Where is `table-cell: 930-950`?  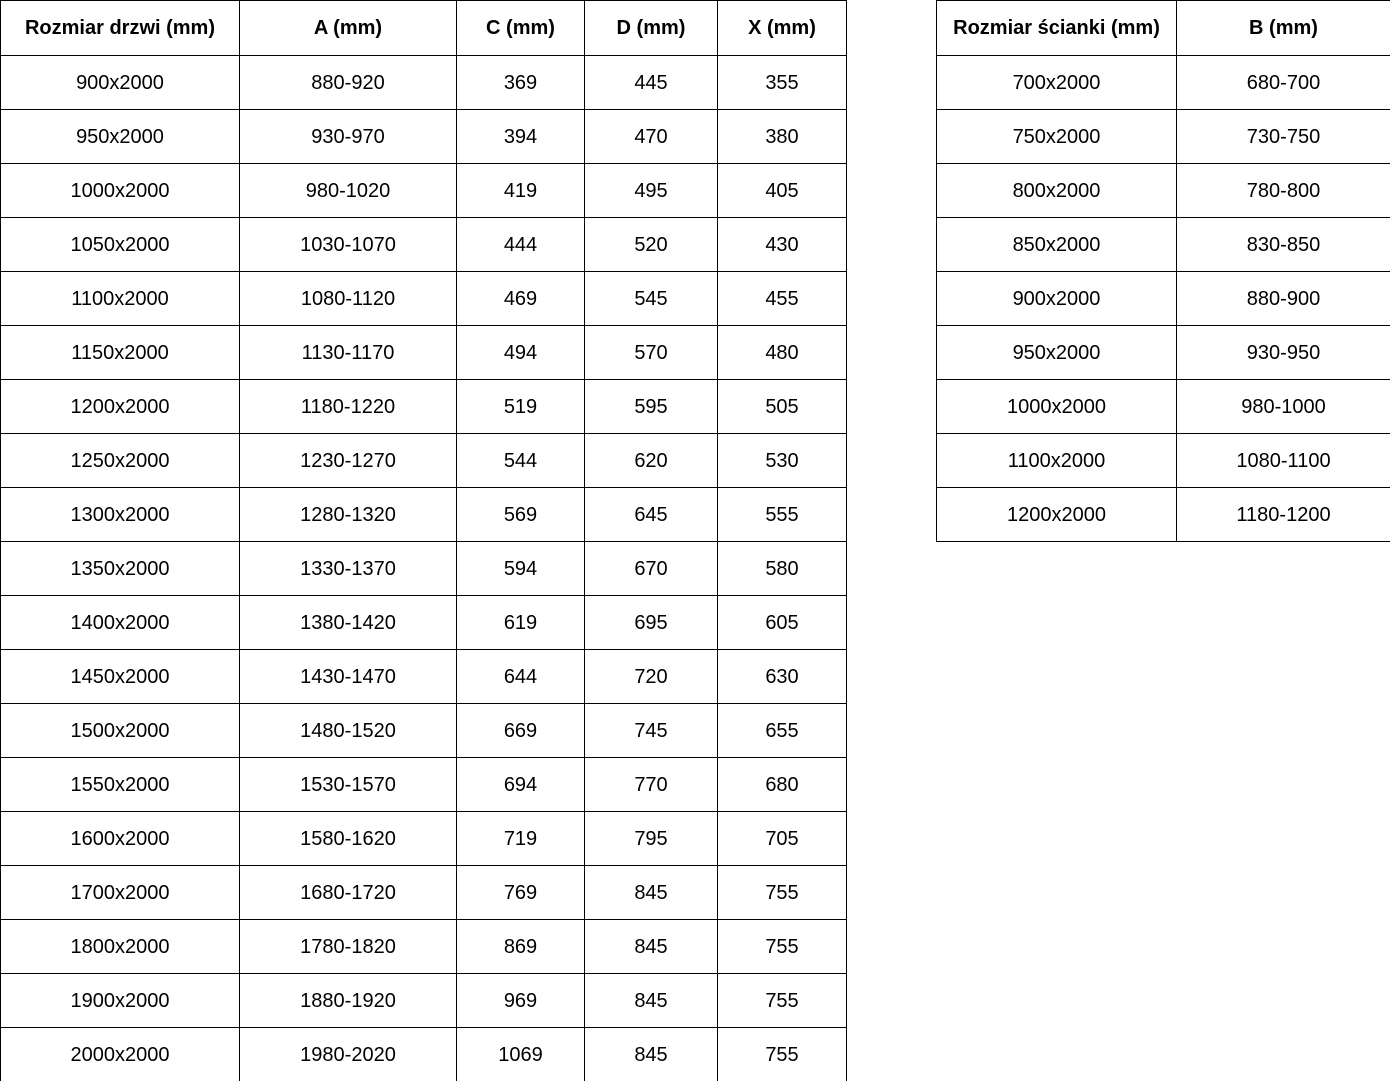 table-cell: 930-950 is located at coordinates (1283, 352).